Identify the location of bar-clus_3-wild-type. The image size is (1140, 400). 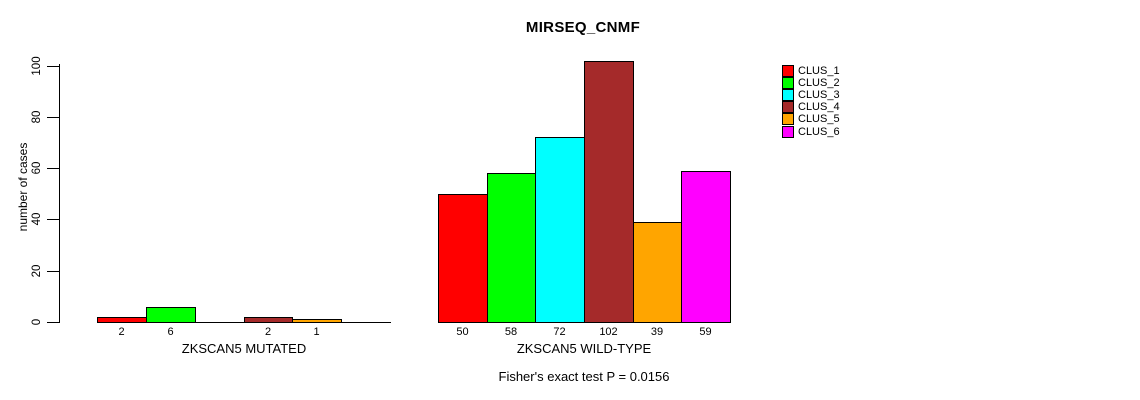
(560, 230).